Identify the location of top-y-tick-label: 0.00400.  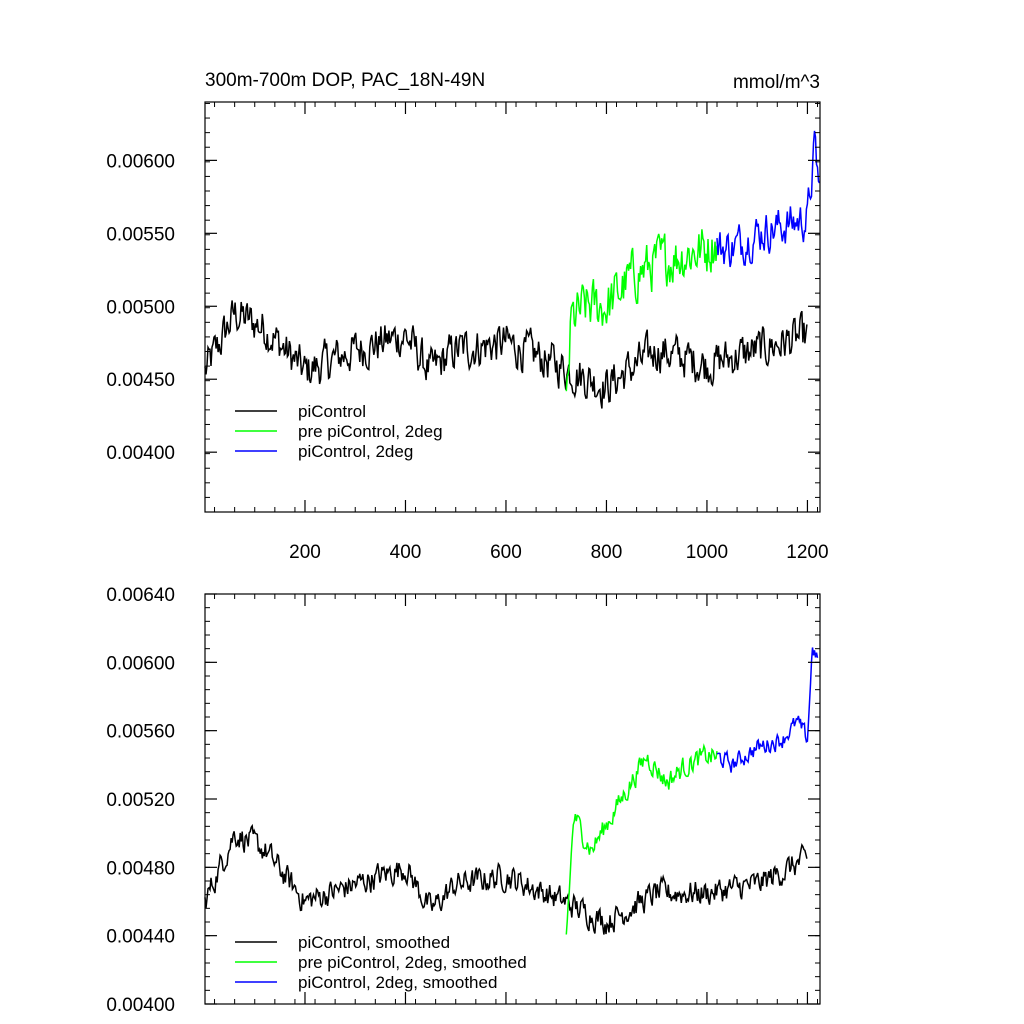
(140, 453).